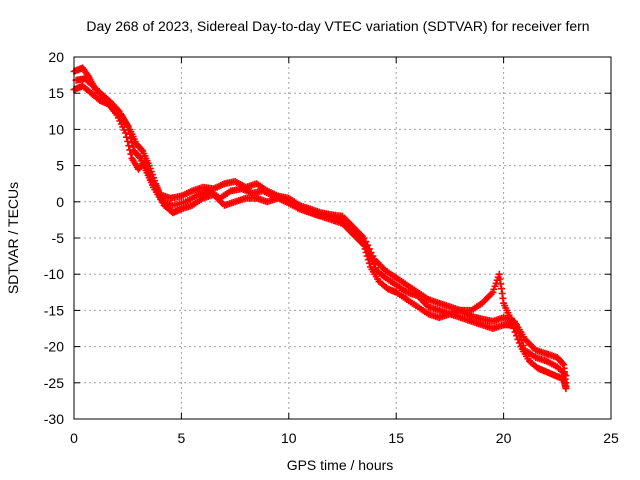 The image size is (640, 480). Describe the element at coordinates (54, 419) in the screenshot. I see `y-tick-label: -30` at that location.